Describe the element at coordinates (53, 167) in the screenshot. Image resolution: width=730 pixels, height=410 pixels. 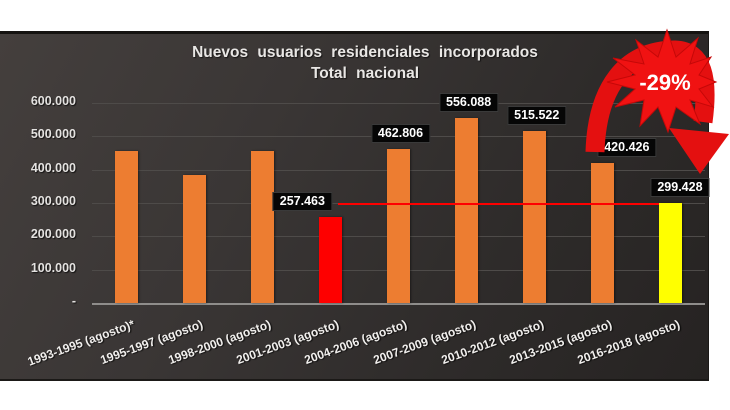
I see `y-axis-tick-label: 400.000` at that location.